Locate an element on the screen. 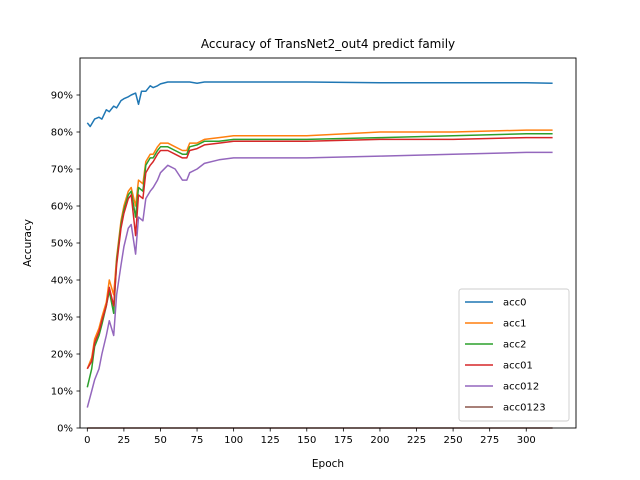  x-tick-label: 200 is located at coordinates (379, 440).